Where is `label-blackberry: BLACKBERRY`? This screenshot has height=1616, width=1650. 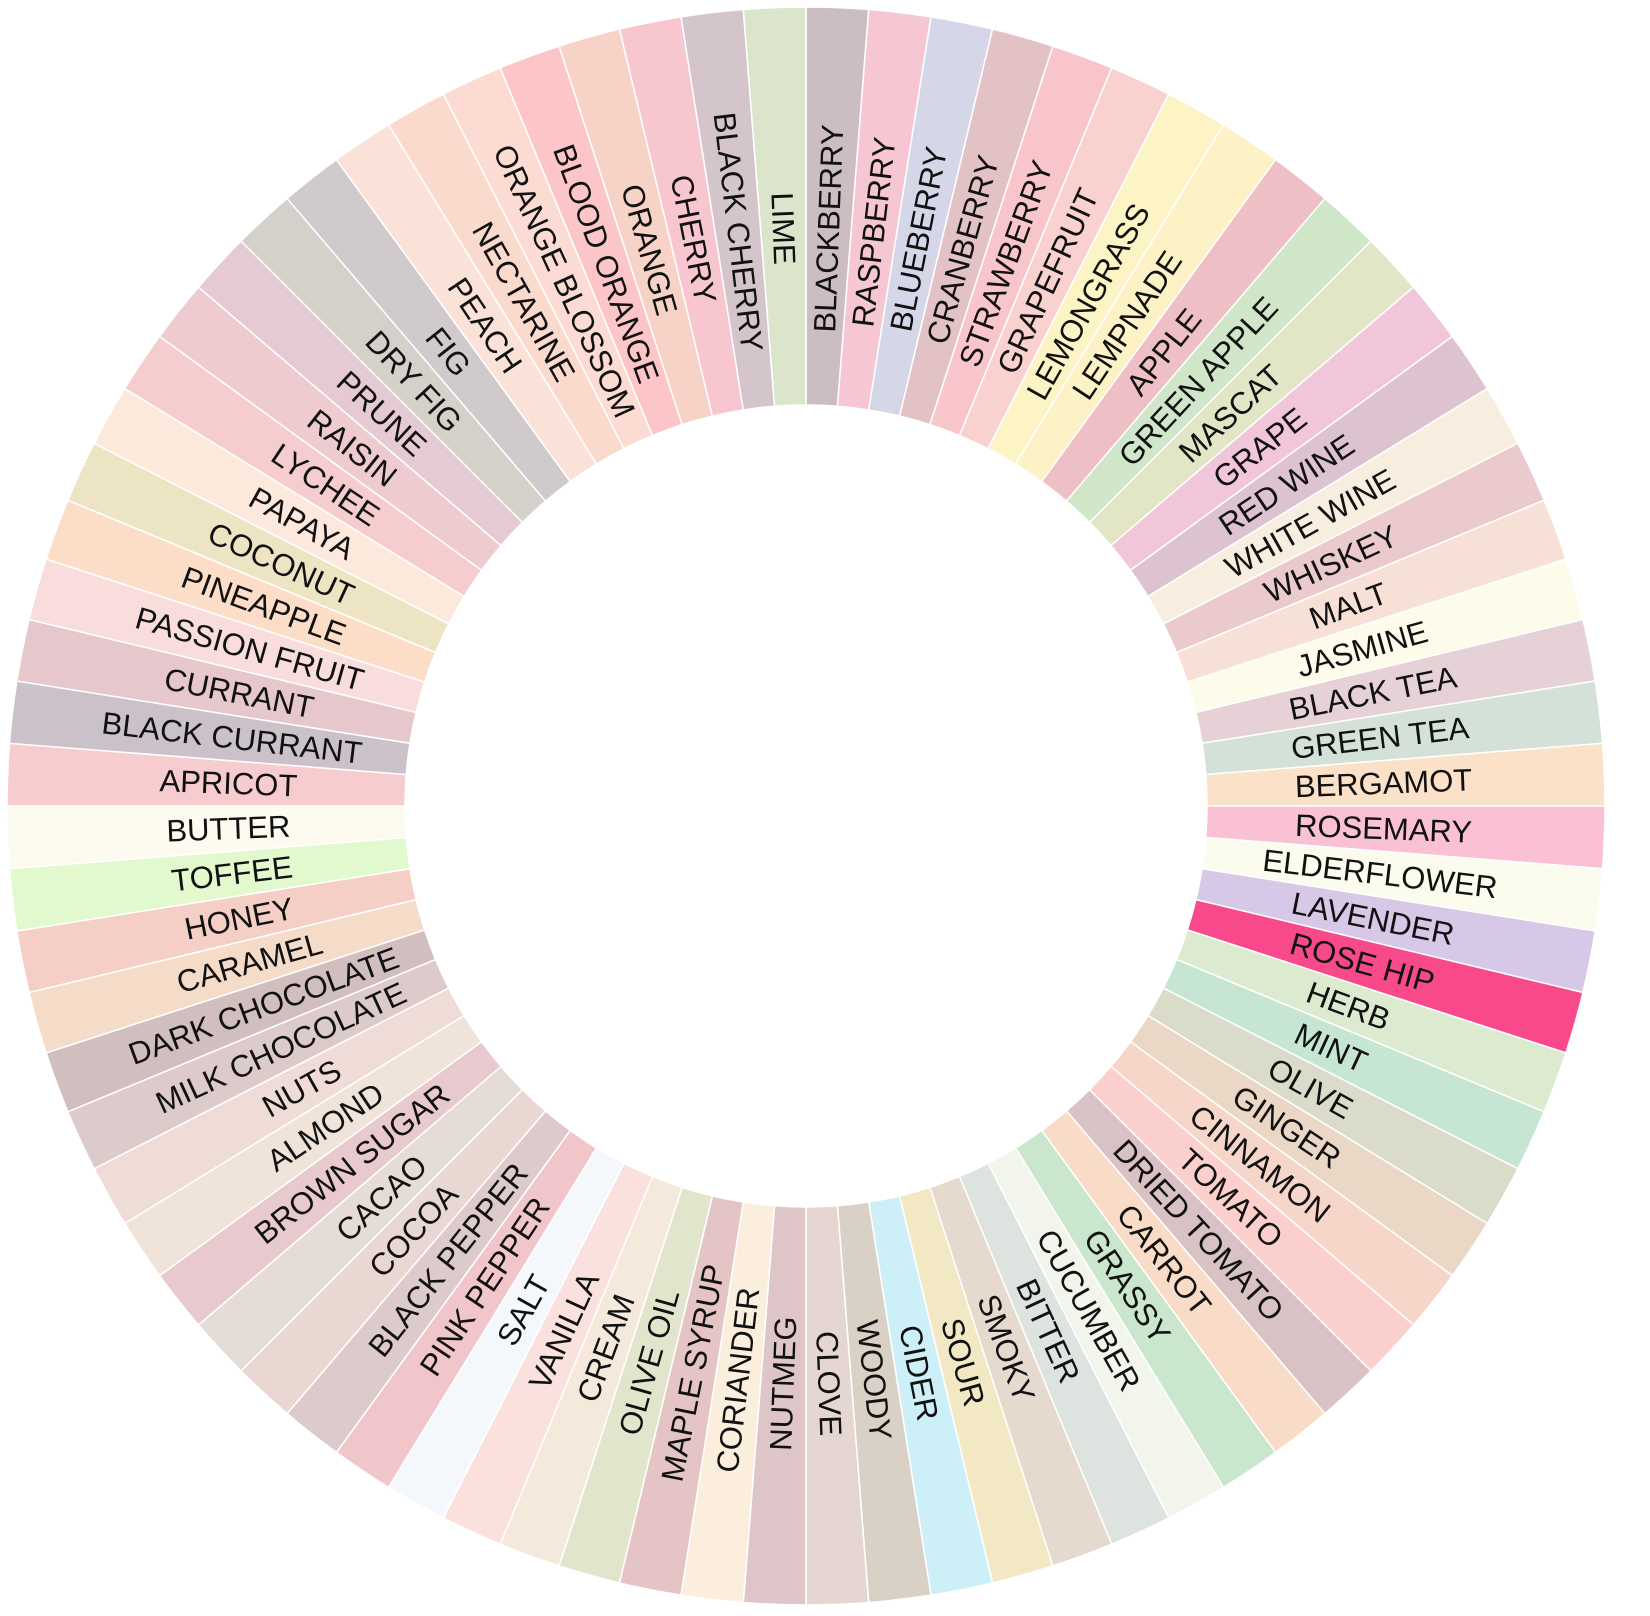
label-blackberry: BLACKBERRY is located at coordinates (828, 228).